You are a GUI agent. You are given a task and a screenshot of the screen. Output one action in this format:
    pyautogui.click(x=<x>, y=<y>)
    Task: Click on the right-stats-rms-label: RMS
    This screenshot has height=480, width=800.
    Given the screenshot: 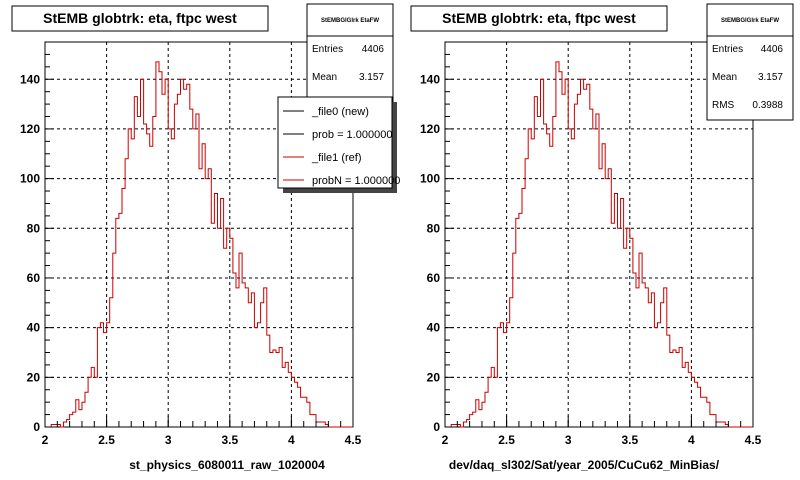 What is the action you would take?
    pyautogui.click(x=723, y=105)
    